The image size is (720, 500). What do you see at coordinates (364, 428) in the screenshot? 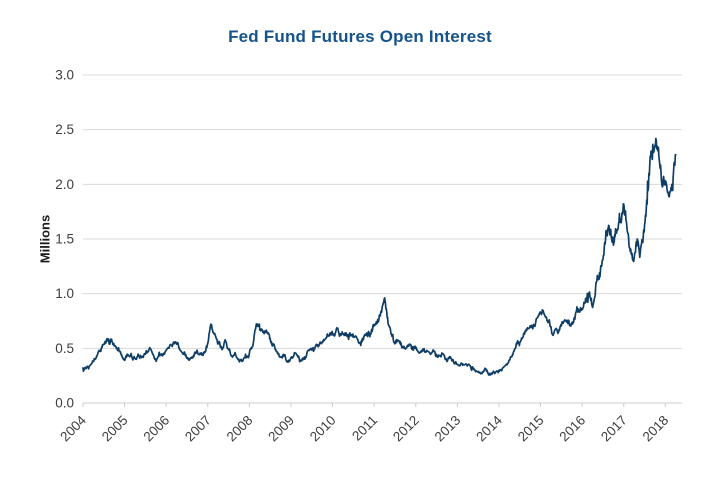
I see `x-tick-label: 2011` at bounding box center [364, 428].